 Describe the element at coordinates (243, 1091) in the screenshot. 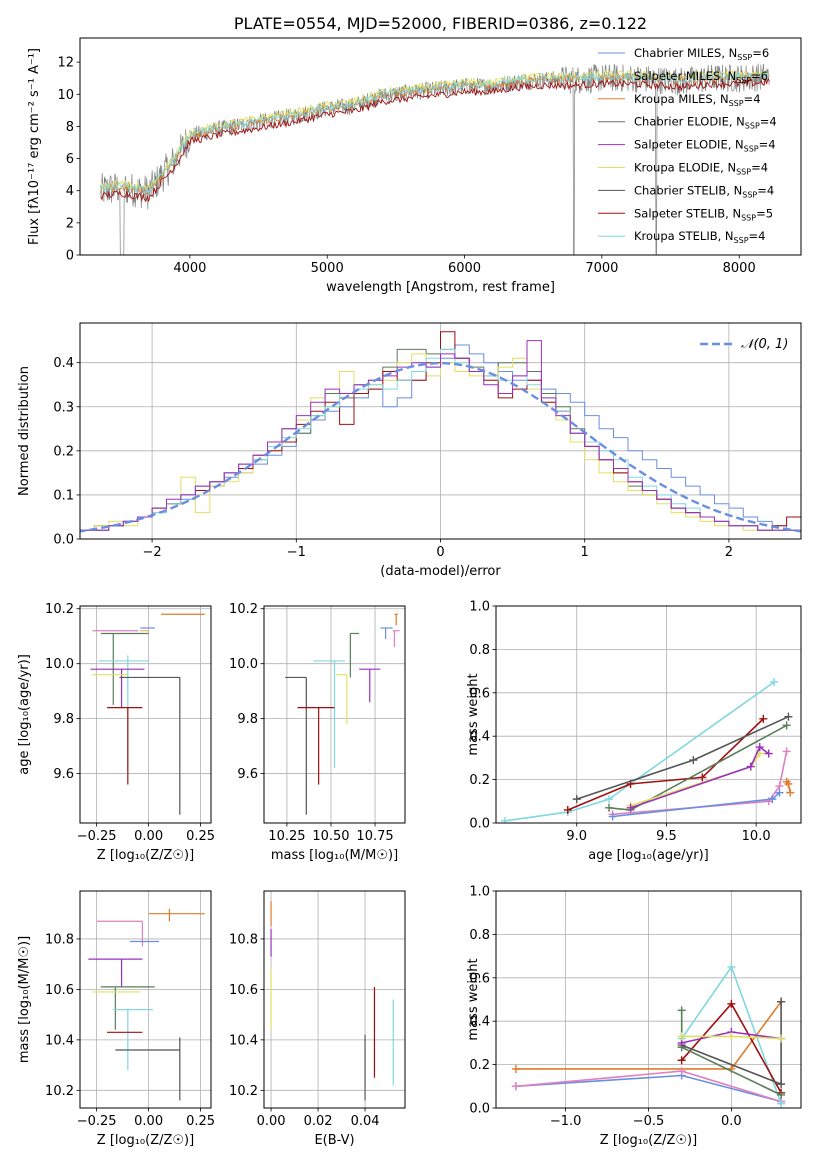

I see `y-tick-label: 10.2` at that location.